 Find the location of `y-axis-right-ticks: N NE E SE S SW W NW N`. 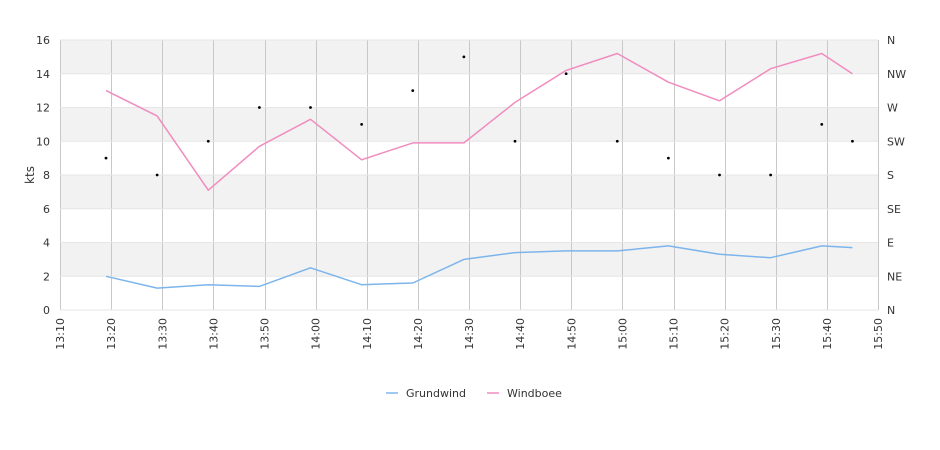

y-axis-right-ticks: N NE E SE S SW W NW N is located at coordinates (896, 175).